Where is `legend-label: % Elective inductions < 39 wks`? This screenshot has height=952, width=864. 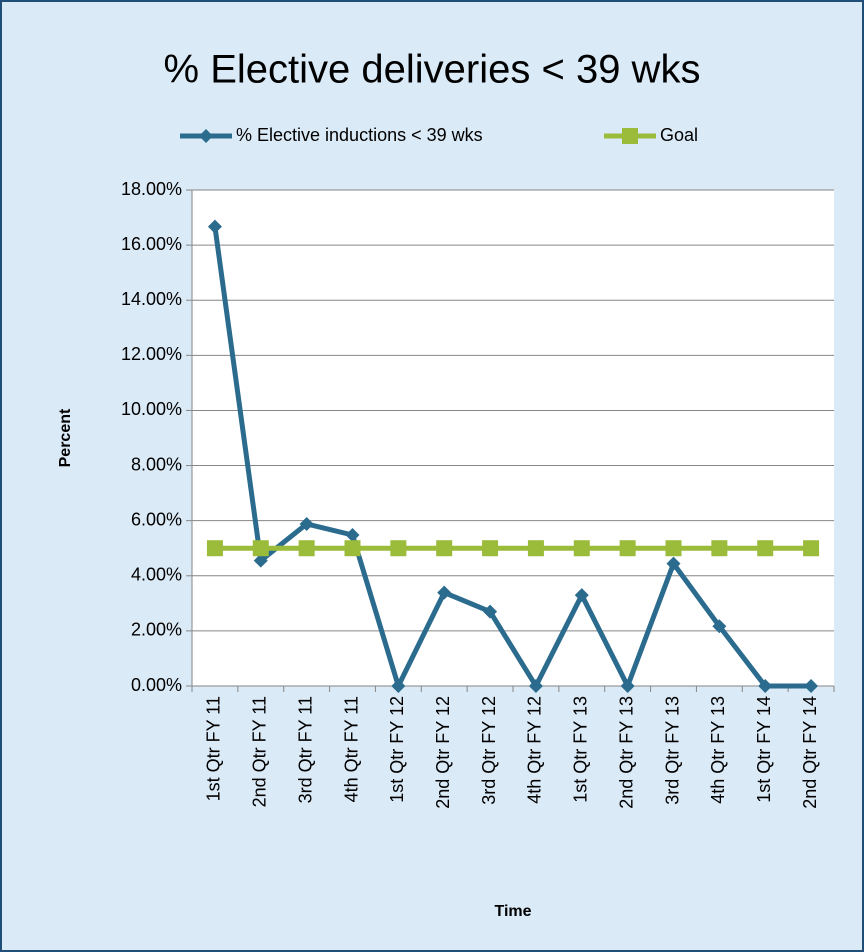
legend-label: % Elective inductions < 39 wks is located at coordinates (359, 135).